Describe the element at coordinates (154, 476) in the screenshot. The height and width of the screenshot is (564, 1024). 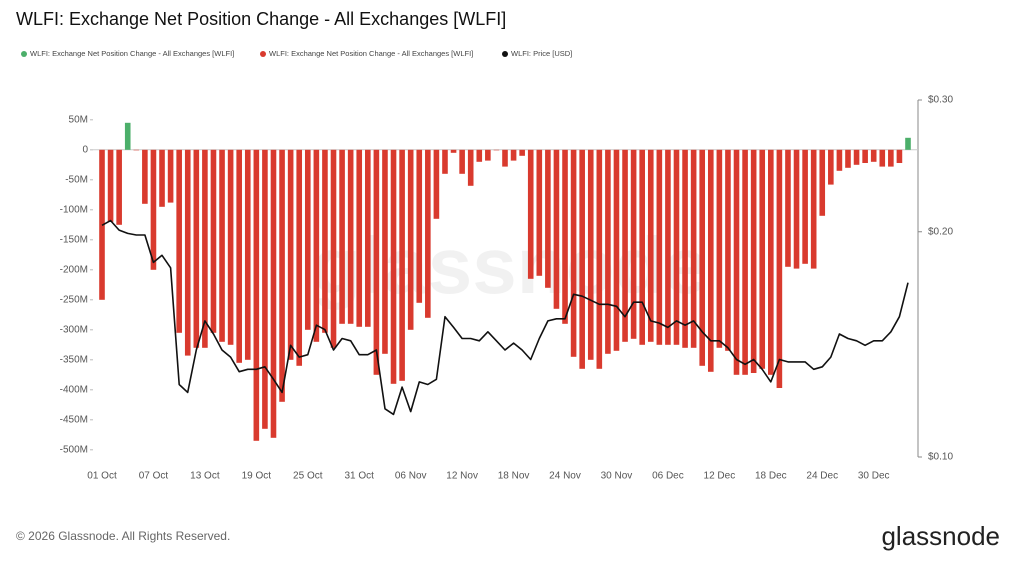
I see `x-tick-label: 07 Oct` at that location.